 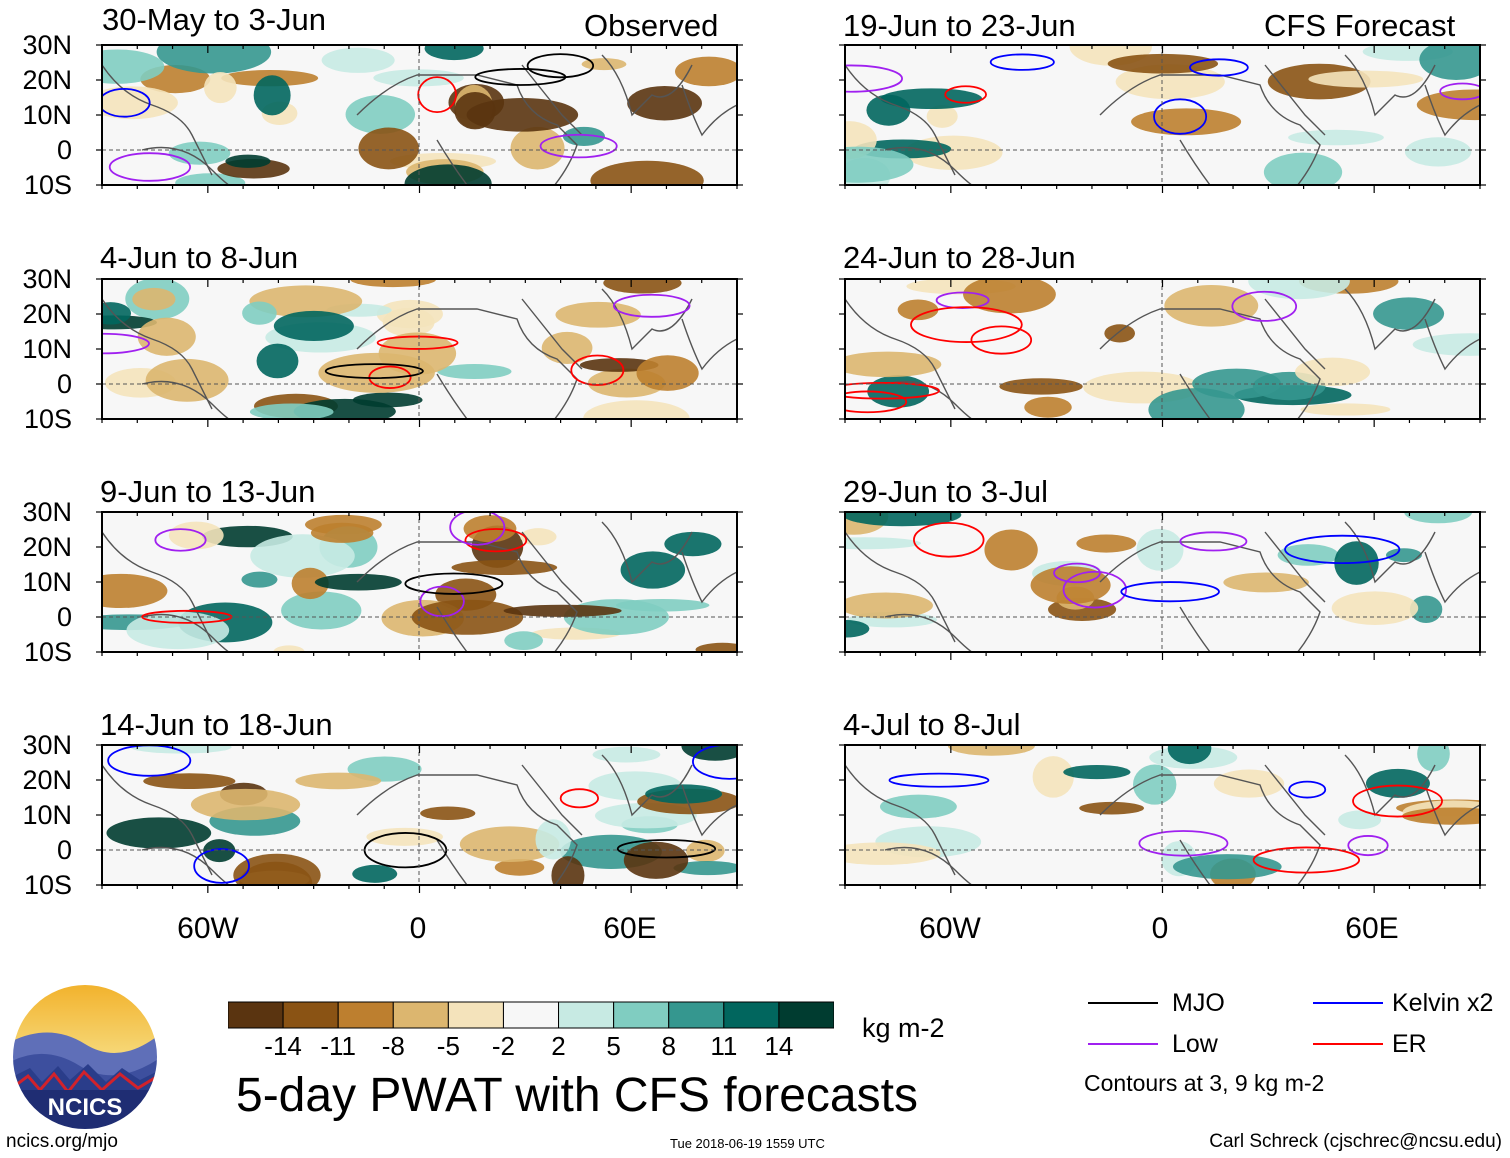 What do you see at coordinates (47, 582) in the screenshot?
I see `lat-tick-10n-row3: 10N` at bounding box center [47, 582].